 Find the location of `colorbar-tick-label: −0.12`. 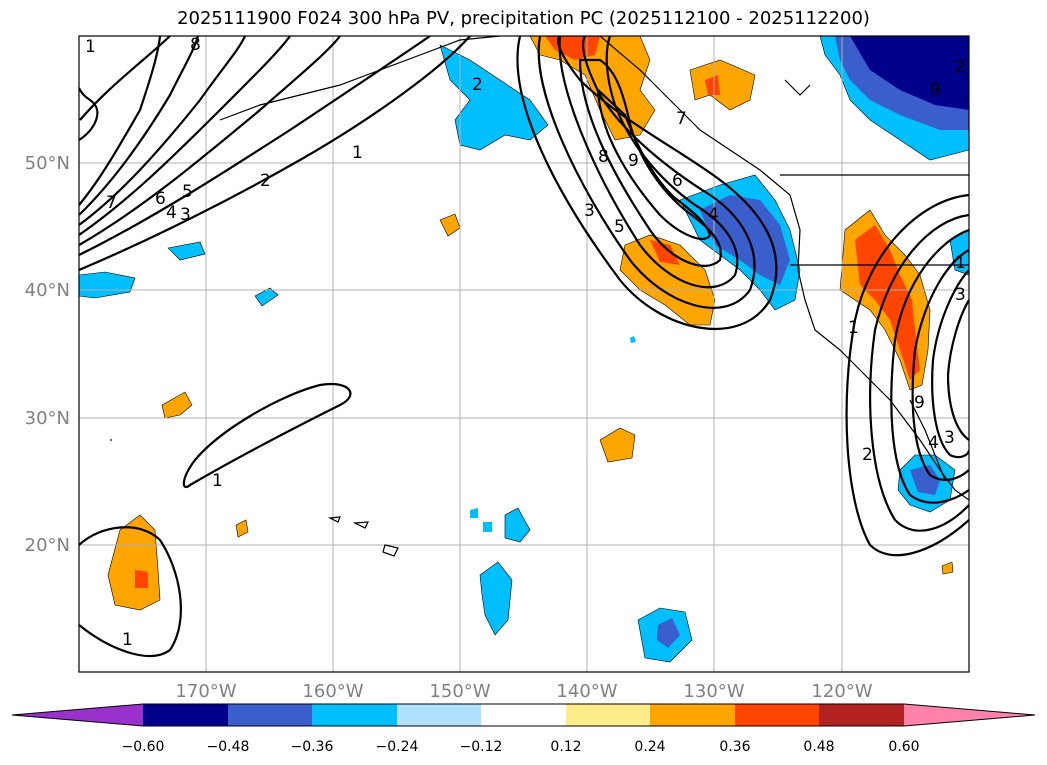

colorbar-tick-label: −0.12 is located at coordinates (481, 747).